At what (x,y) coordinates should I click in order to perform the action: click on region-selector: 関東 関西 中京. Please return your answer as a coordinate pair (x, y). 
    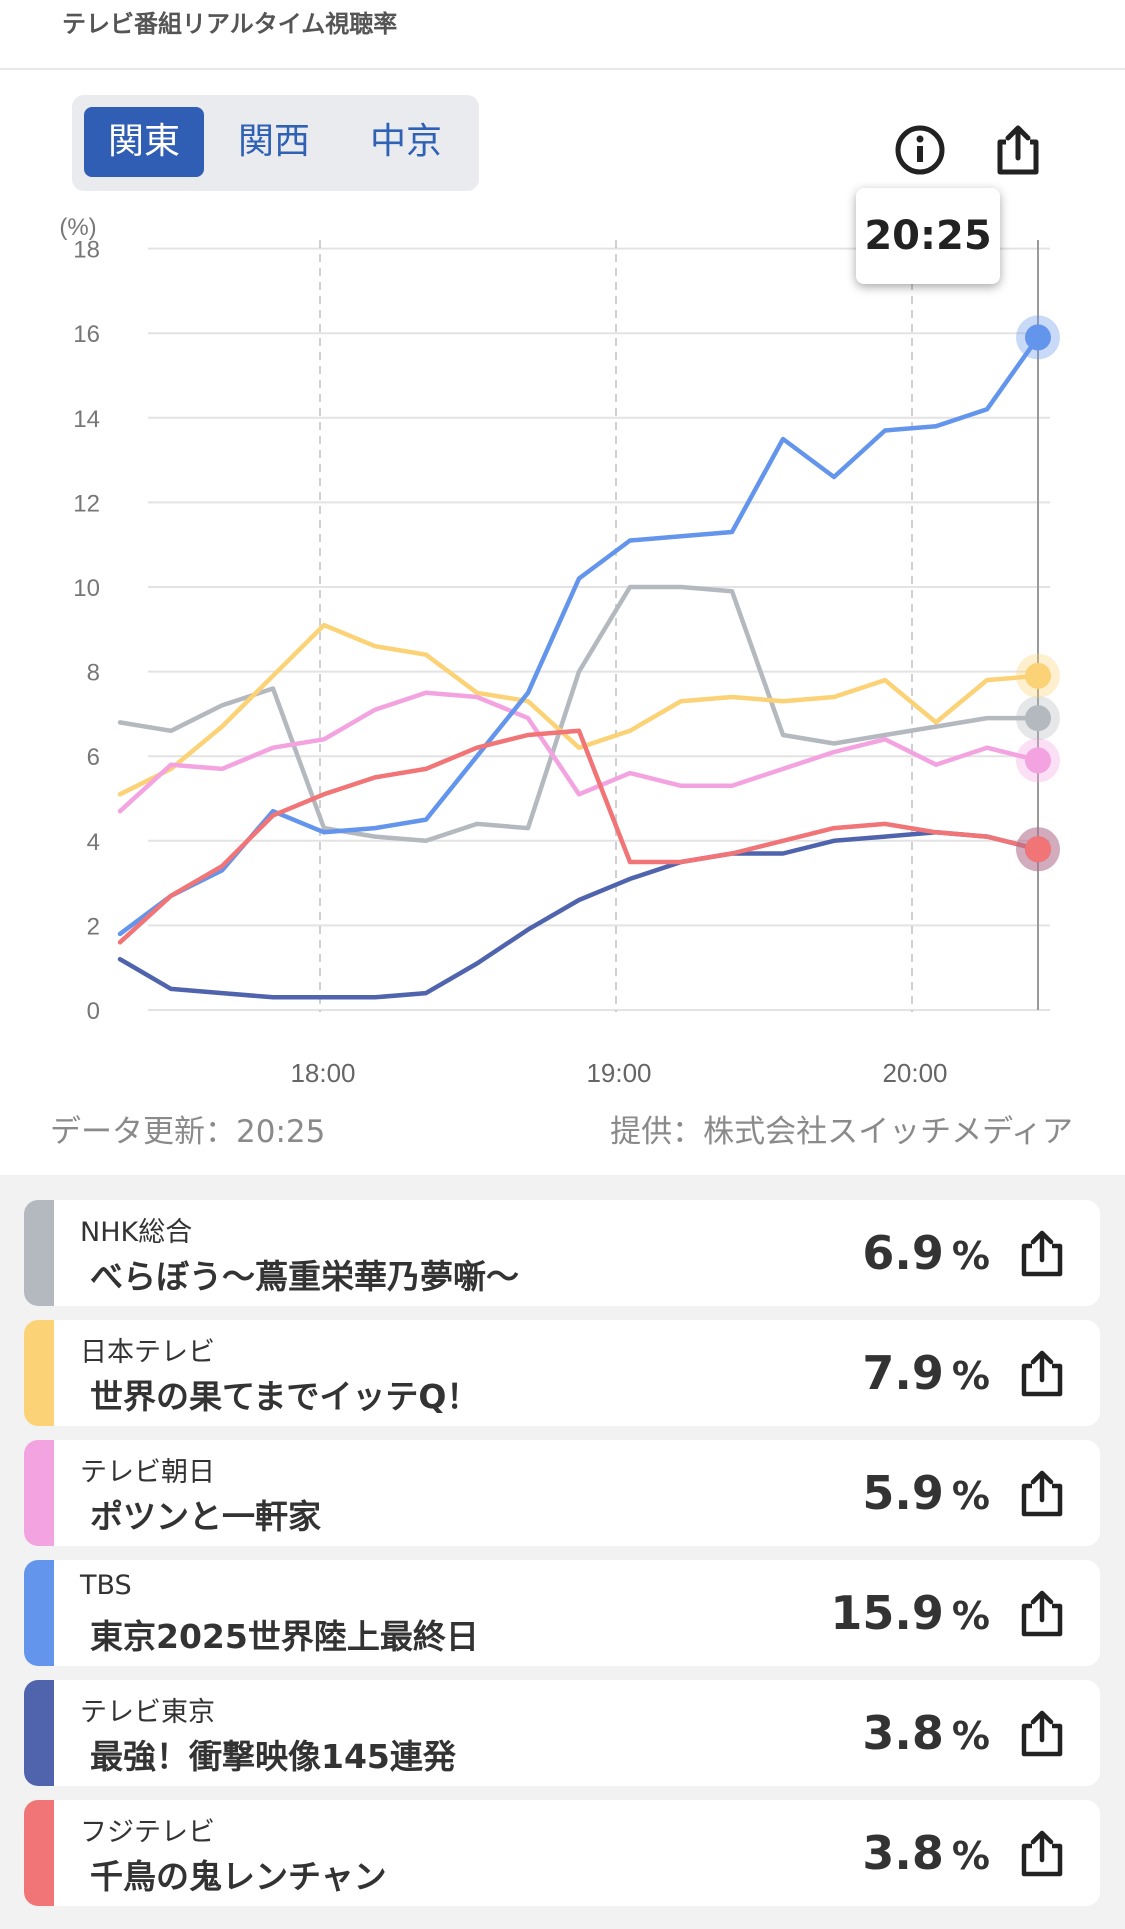
    Looking at the image, I should click on (275, 143).